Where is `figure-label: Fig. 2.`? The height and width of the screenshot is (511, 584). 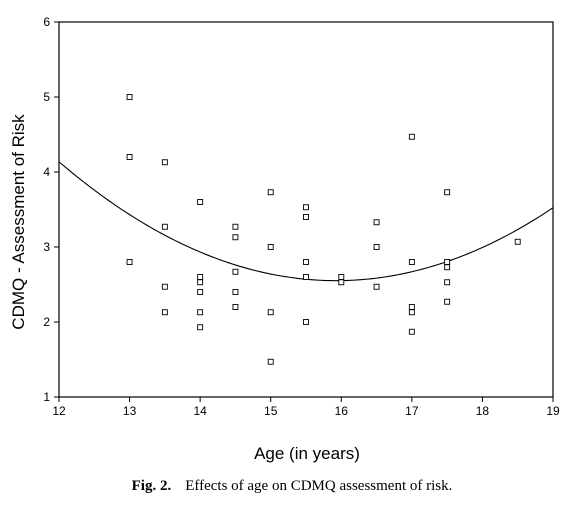 figure-label: Fig. 2. is located at coordinates (151, 486).